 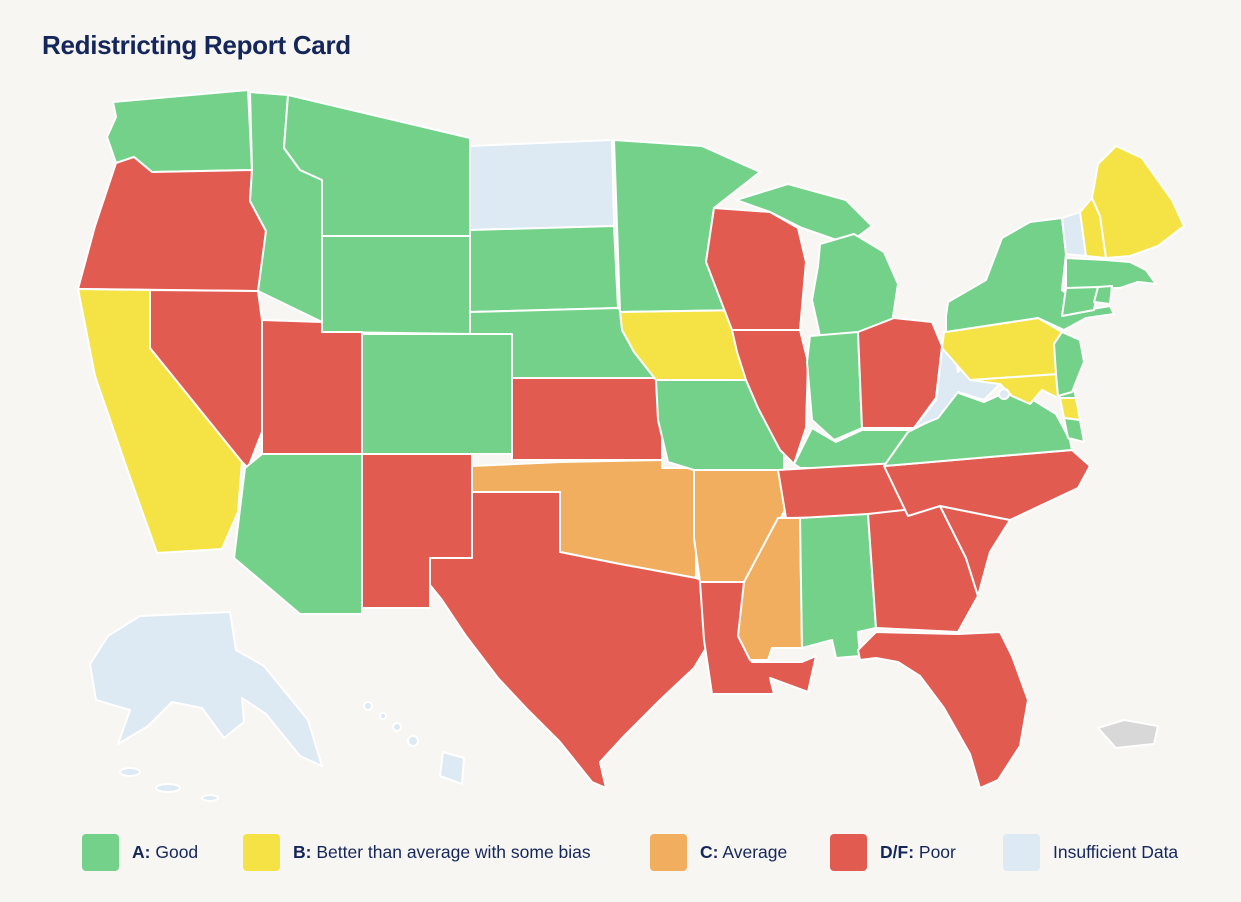 What do you see at coordinates (172, 224) in the screenshot?
I see `state-oregon` at bounding box center [172, 224].